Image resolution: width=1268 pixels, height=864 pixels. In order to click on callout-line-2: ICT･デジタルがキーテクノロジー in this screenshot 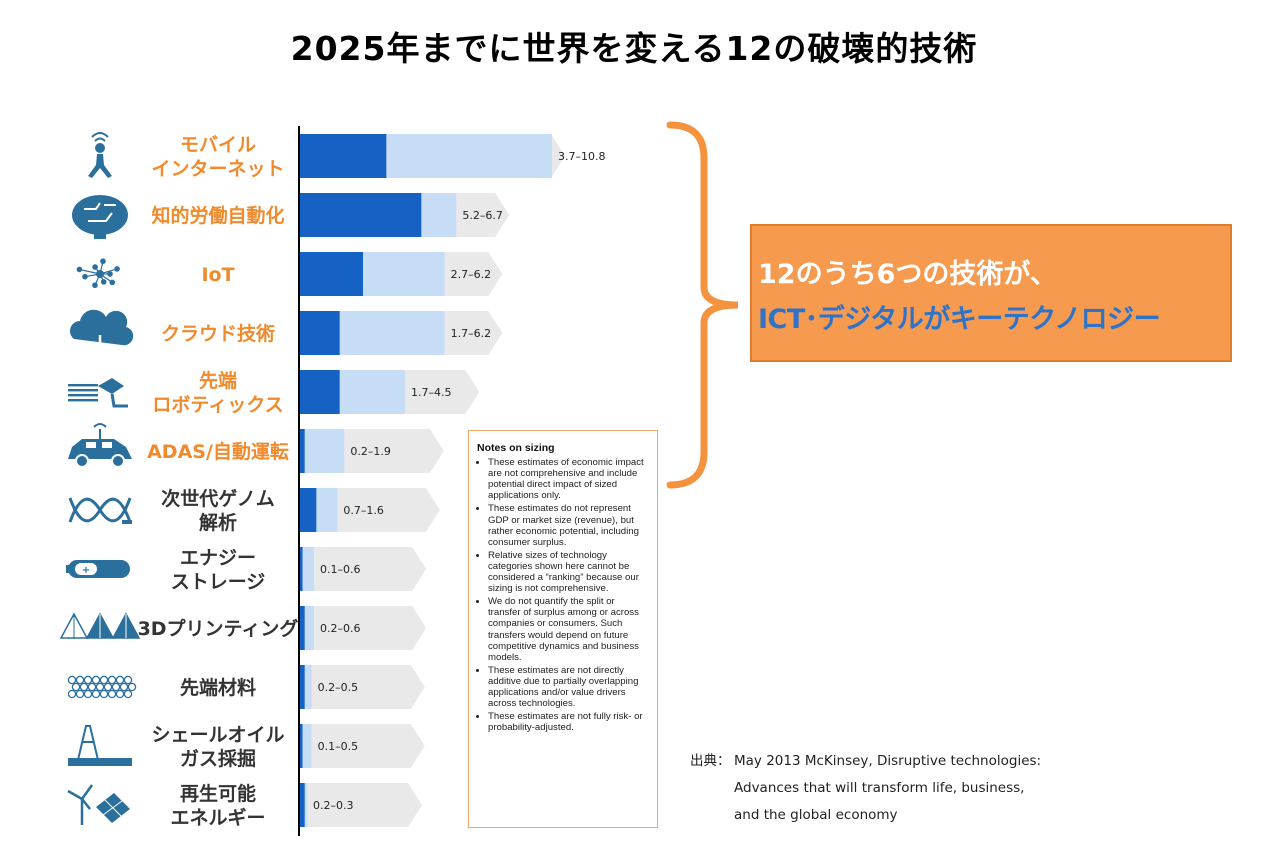, I will do `click(959, 319)`.